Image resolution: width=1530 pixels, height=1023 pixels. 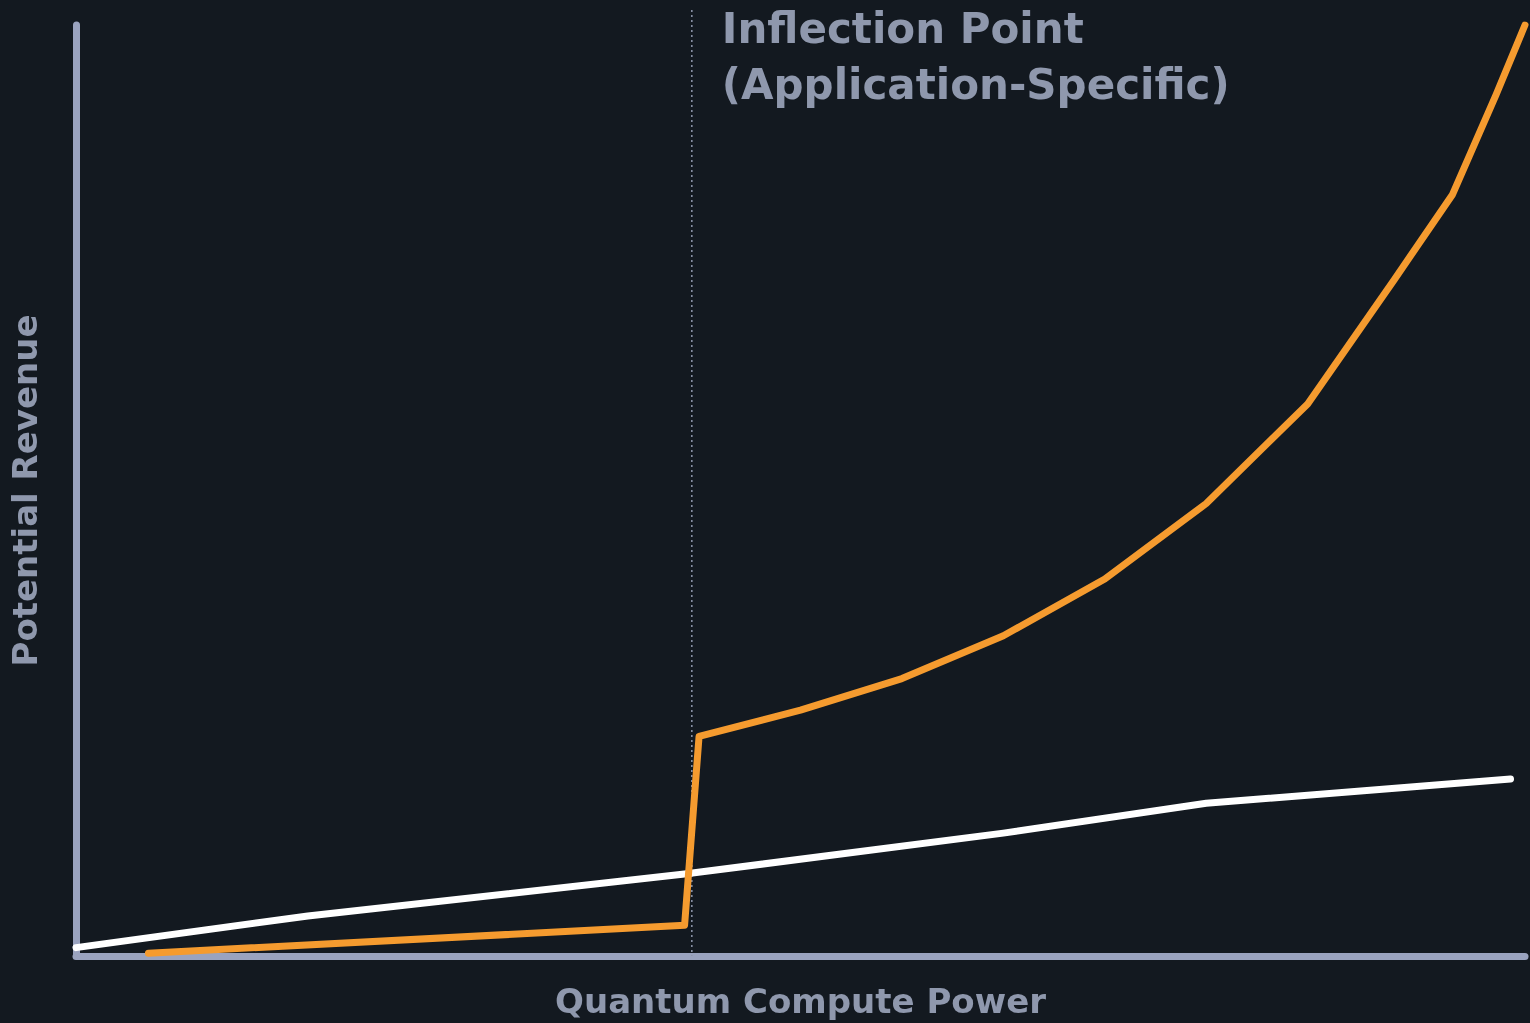 I want to click on x-axis-title: Quantum Compute Power, so click(x=801, y=1001).